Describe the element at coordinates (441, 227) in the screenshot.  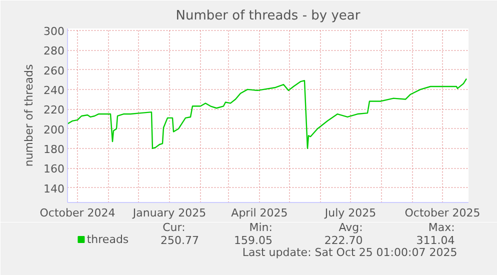
I see `text: Max:` at that location.